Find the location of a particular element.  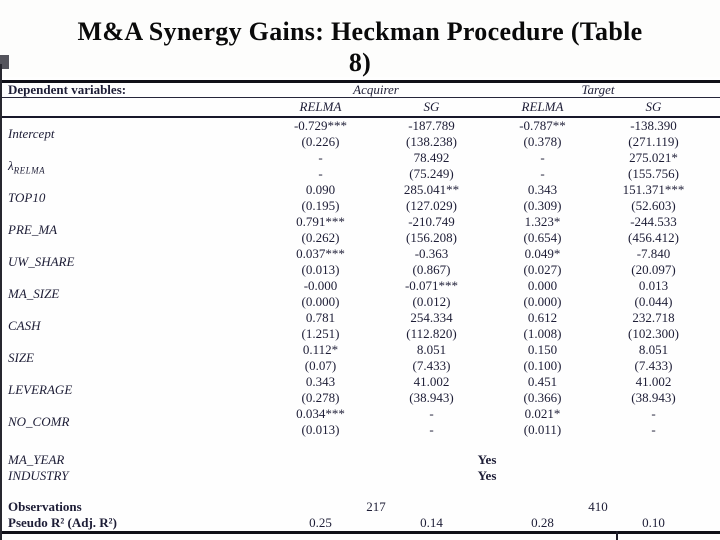

se-value: (20.097) is located at coordinates (653, 269).